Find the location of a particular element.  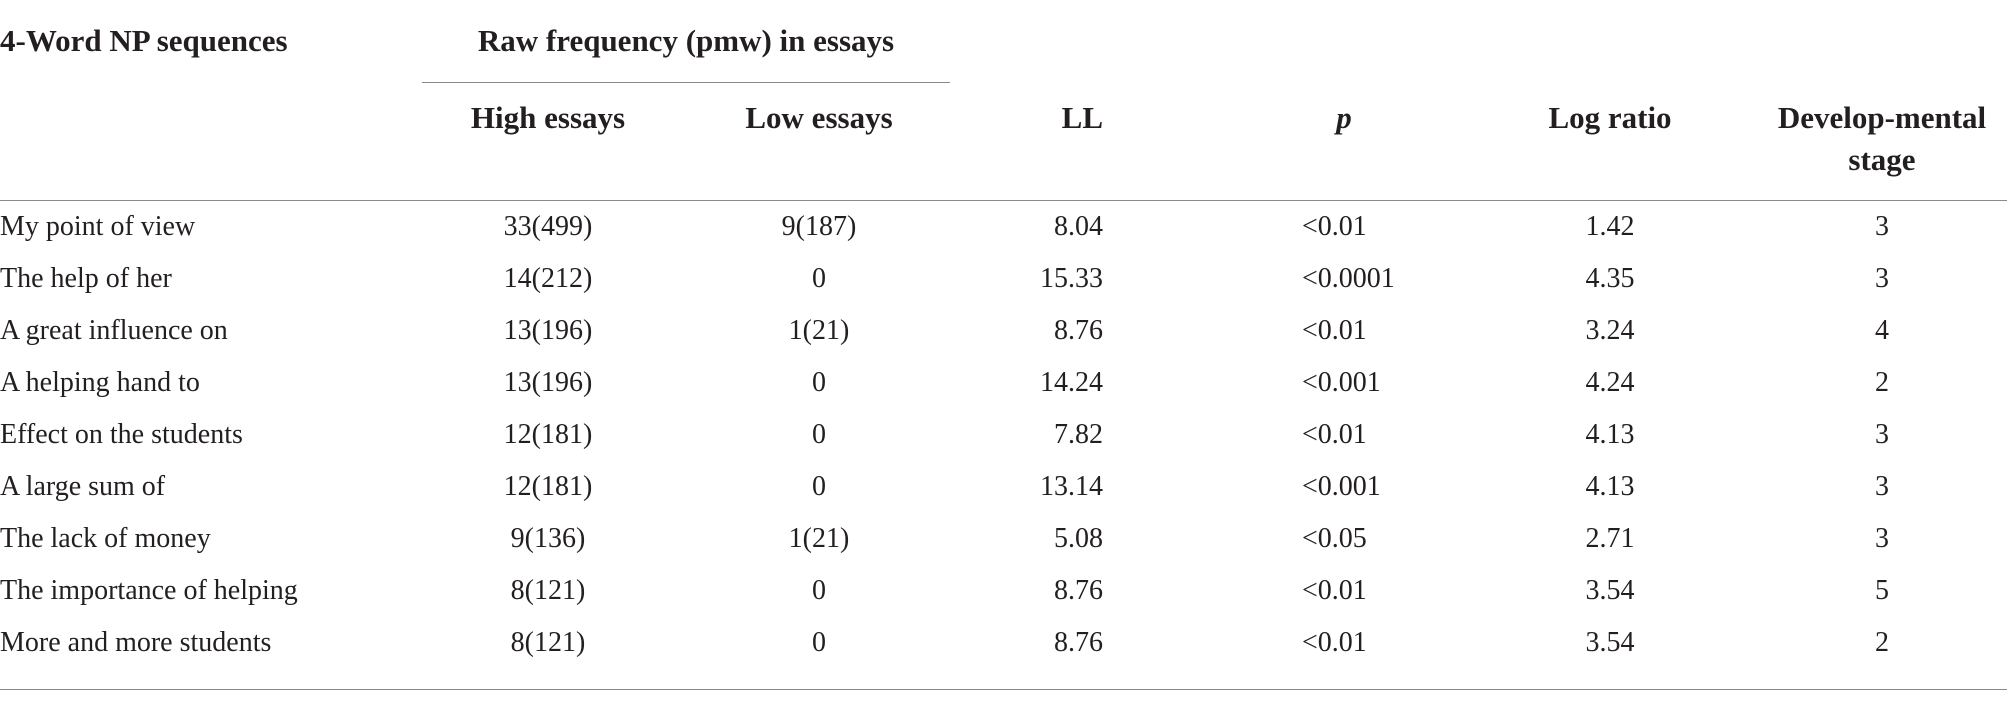

header-cell: Log ratio is located at coordinates (1610, 117).